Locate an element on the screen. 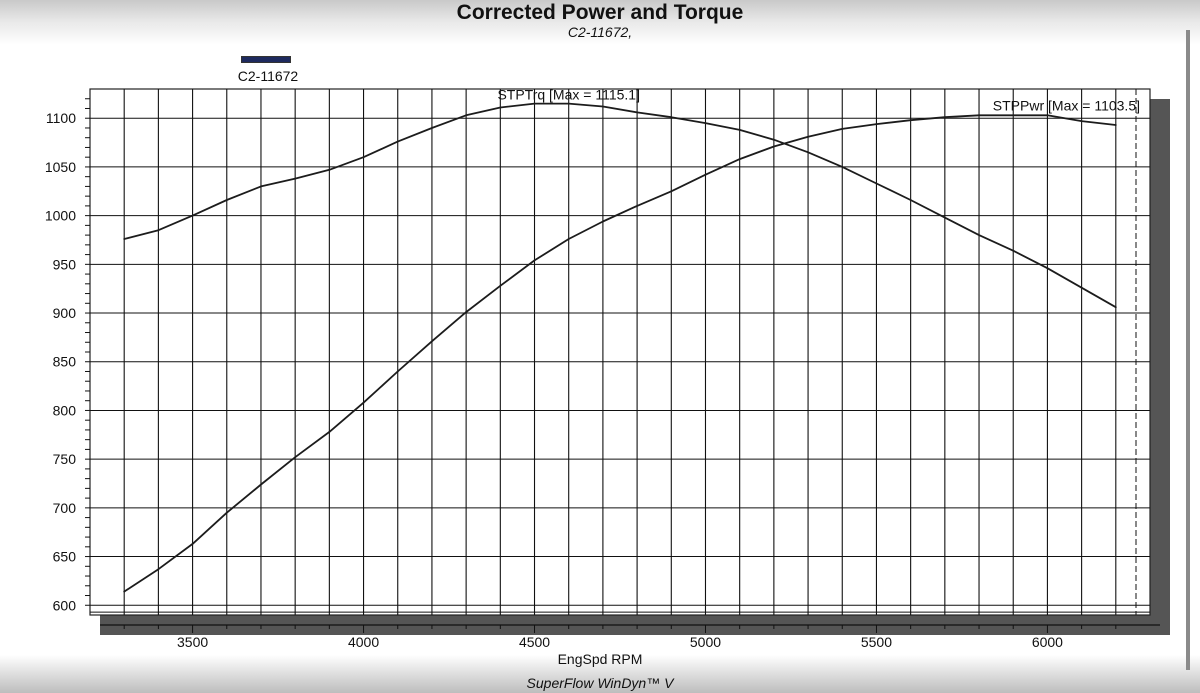 The image size is (1200, 693). x-tick-label: 3500 is located at coordinates (192, 642).